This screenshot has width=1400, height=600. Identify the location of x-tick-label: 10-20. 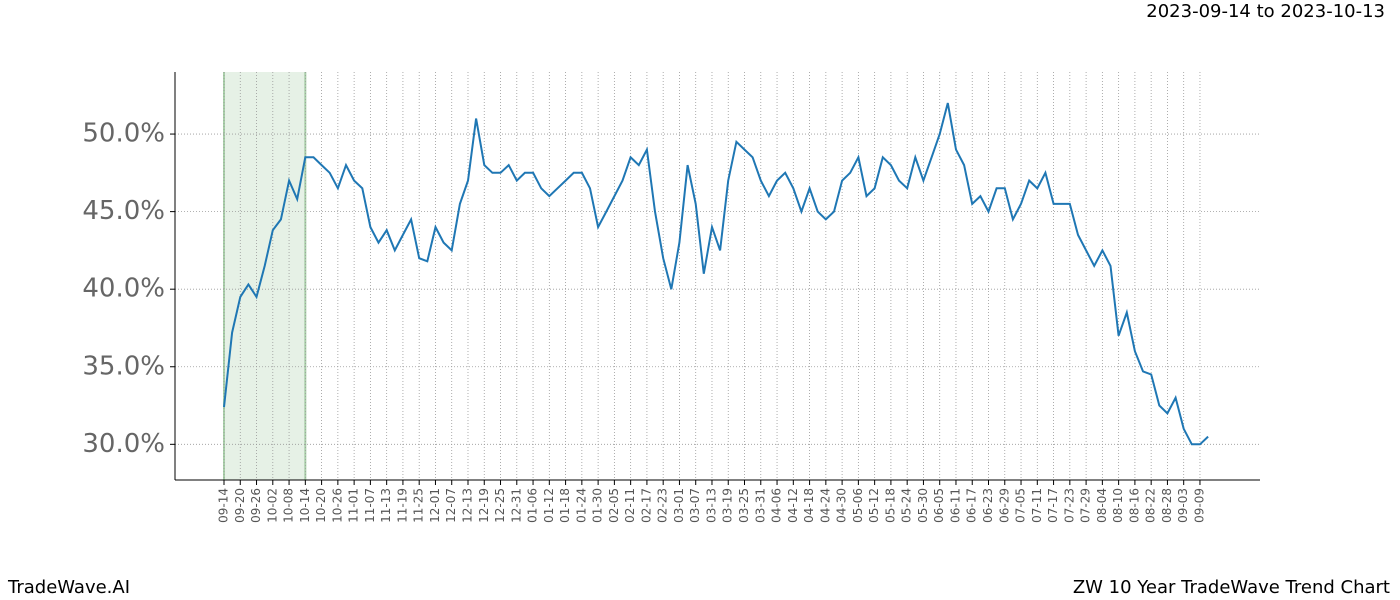
(321, 505).